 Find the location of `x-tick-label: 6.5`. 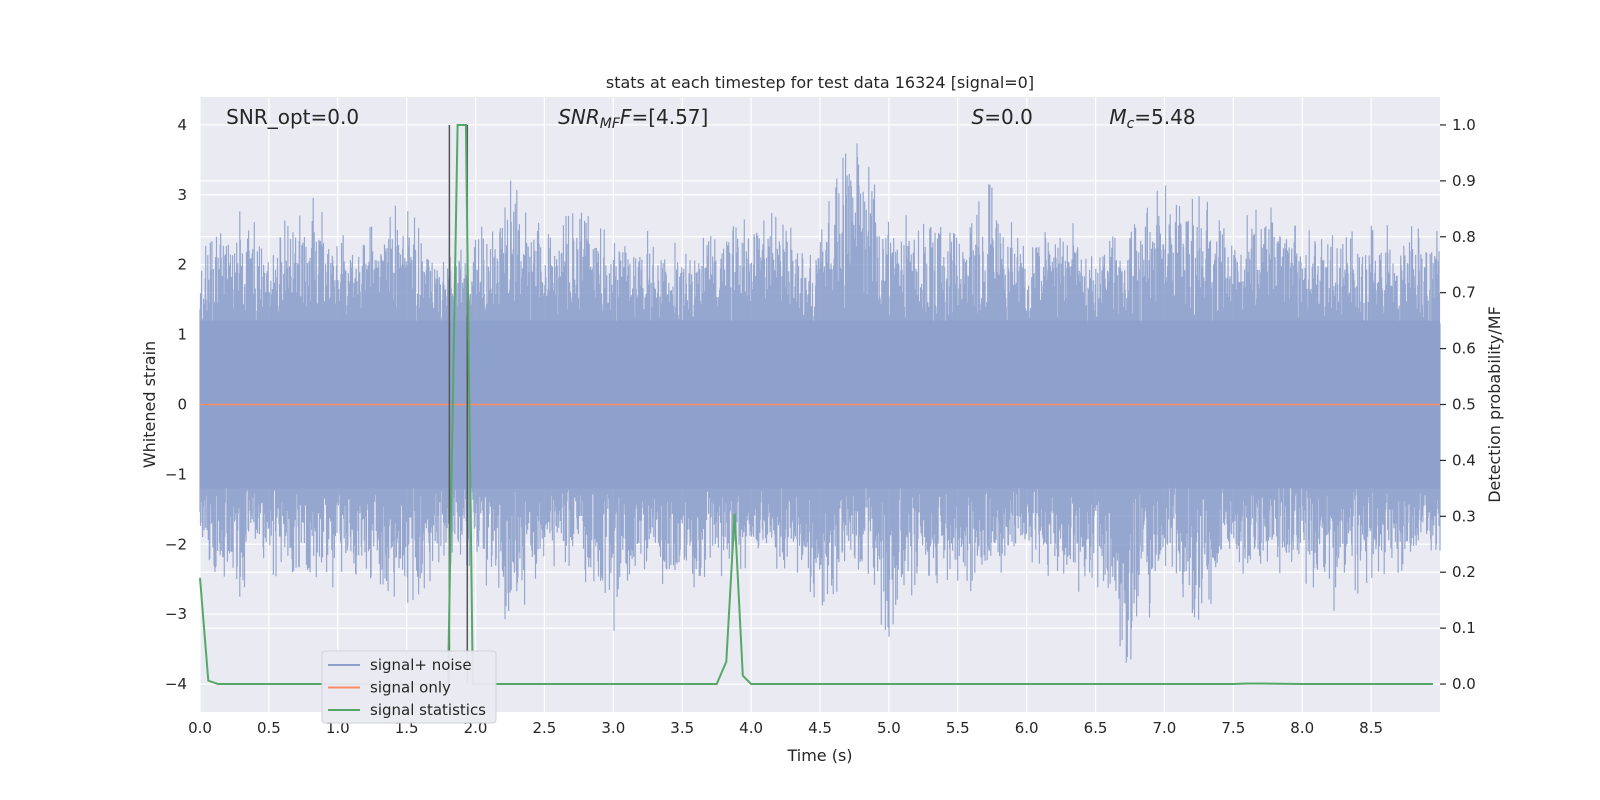

x-tick-label: 6.5 is located at coordinates (1096, 728).